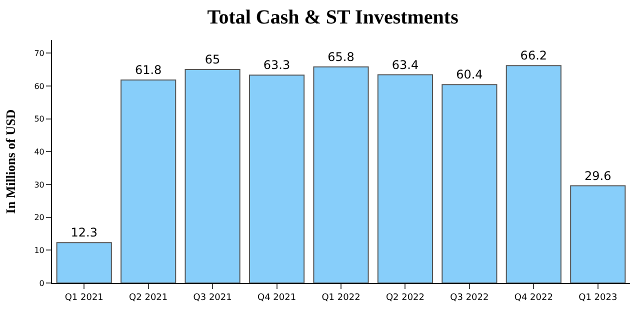 This screenshot has width=640, height=313. What do you see at coordinates (276, 65) in the screenshot?
I see `data-label: 63.3` at bounding box center [276, 65].